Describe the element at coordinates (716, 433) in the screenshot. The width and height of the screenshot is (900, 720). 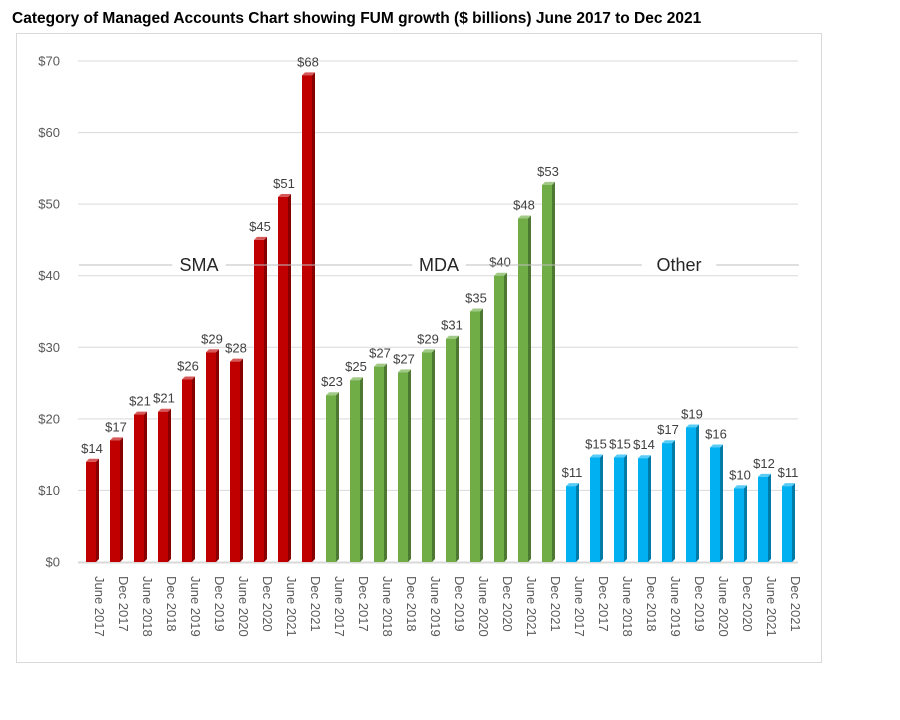
I see `data-label: $16` at that location.